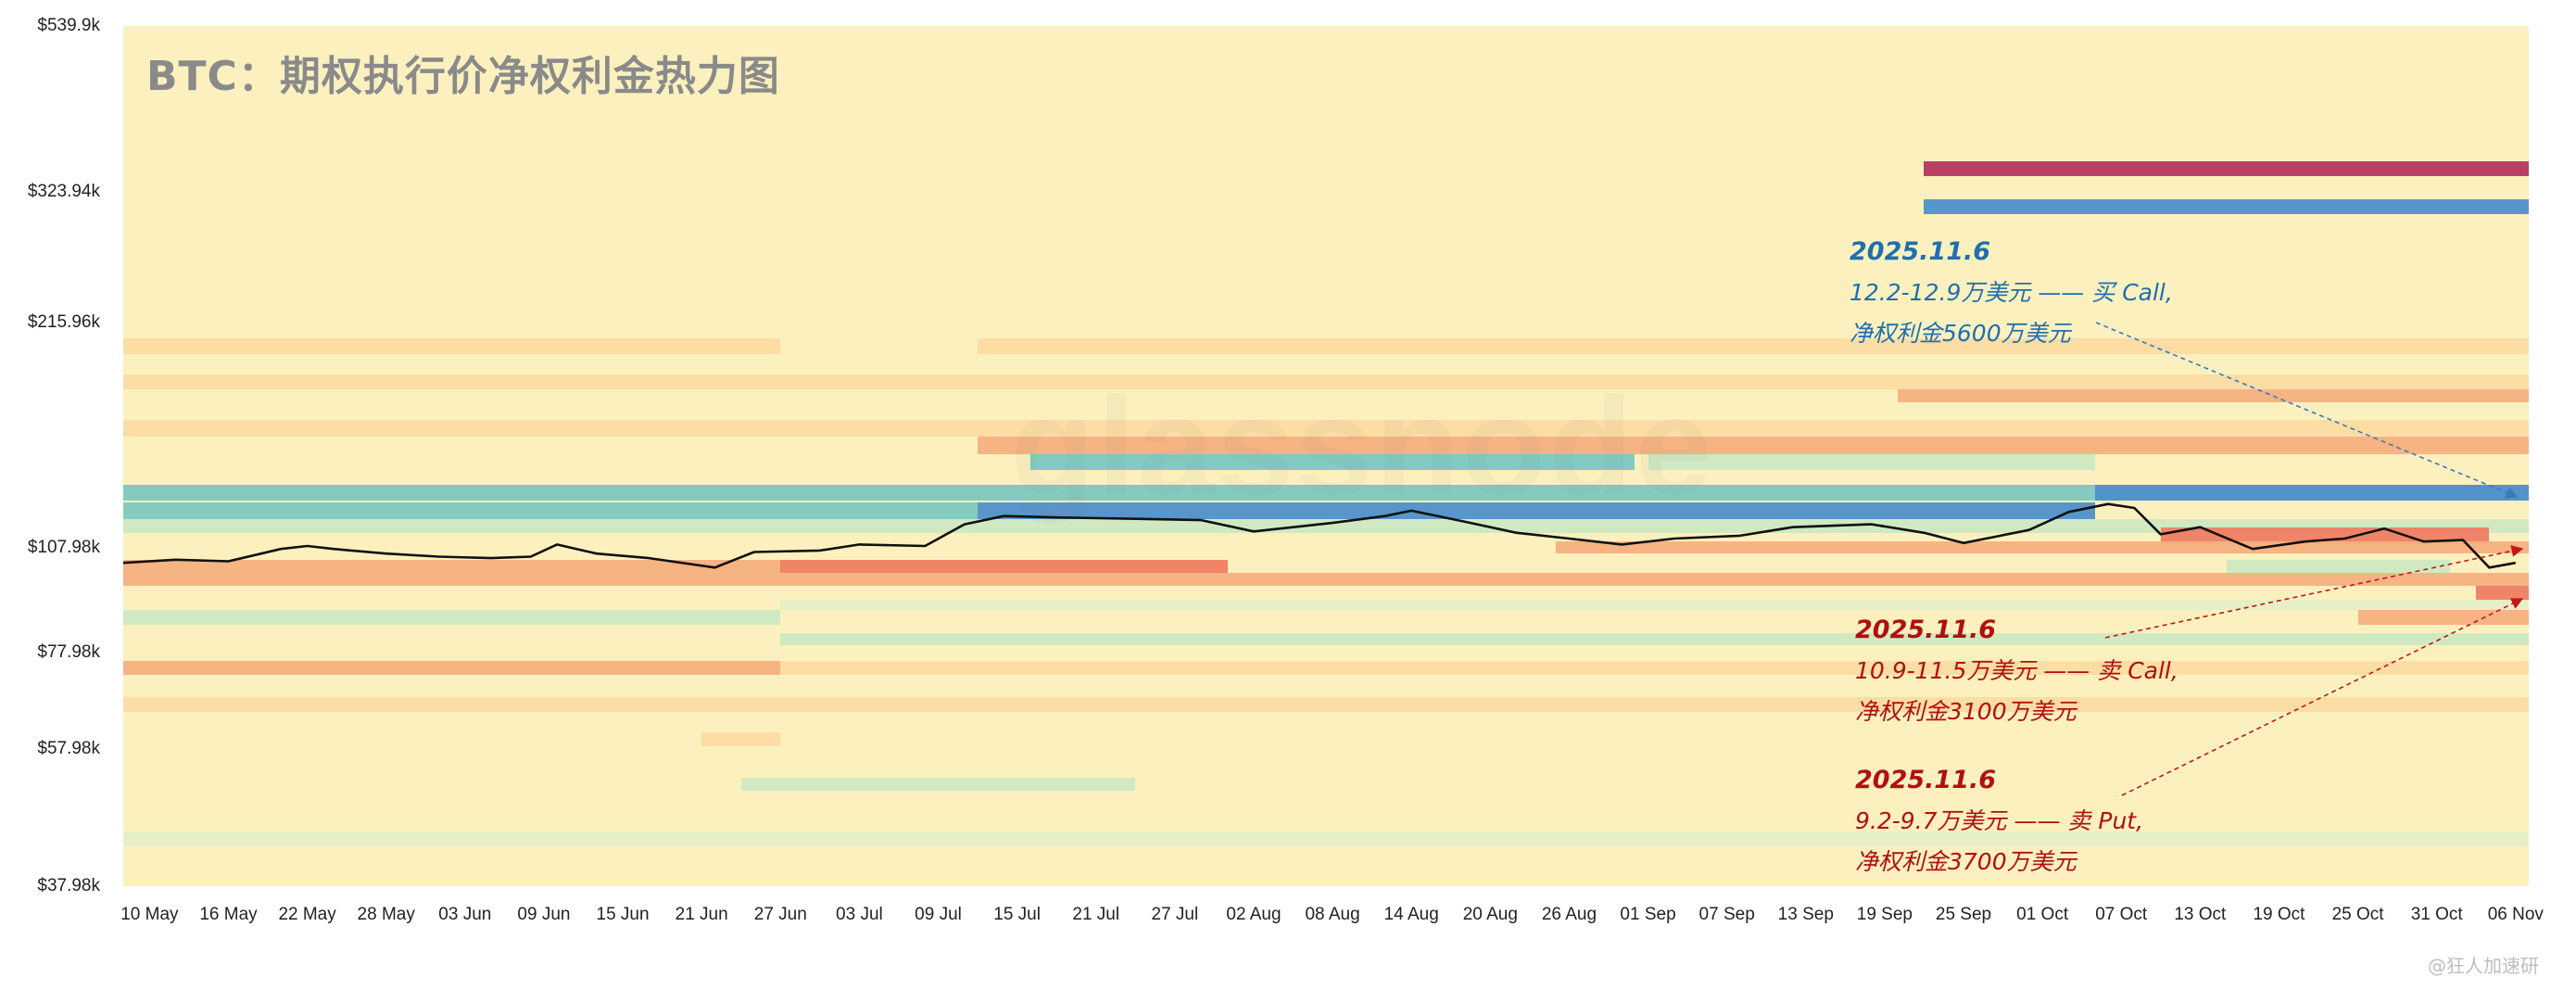  Describe the element at coordinates (1096, 915) in the screenshot. I see `x-tick-label: 21 Jul` at that location.